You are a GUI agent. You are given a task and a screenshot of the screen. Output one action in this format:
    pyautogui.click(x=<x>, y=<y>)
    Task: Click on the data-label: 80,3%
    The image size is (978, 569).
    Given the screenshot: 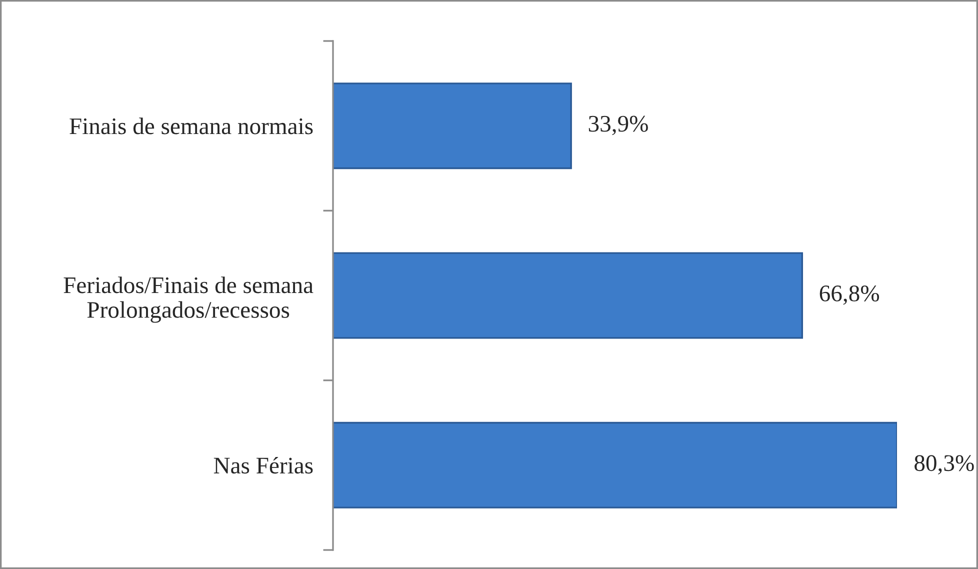 What is the action you would take?
    pyautogui.click(x=944, y=464)
    